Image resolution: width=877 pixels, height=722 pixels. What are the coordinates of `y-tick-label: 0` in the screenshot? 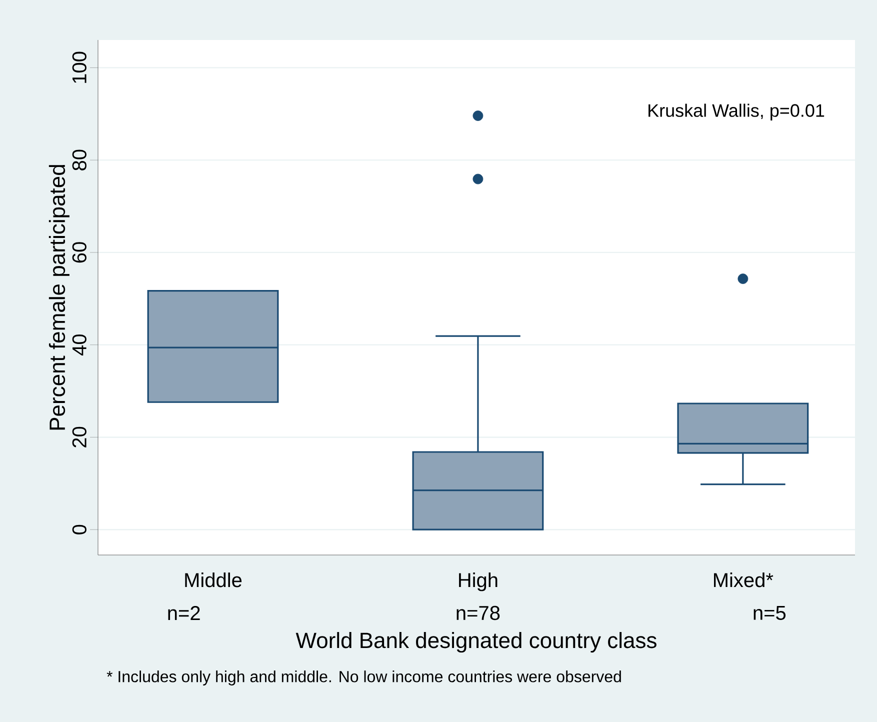 It's located at (79, 529).